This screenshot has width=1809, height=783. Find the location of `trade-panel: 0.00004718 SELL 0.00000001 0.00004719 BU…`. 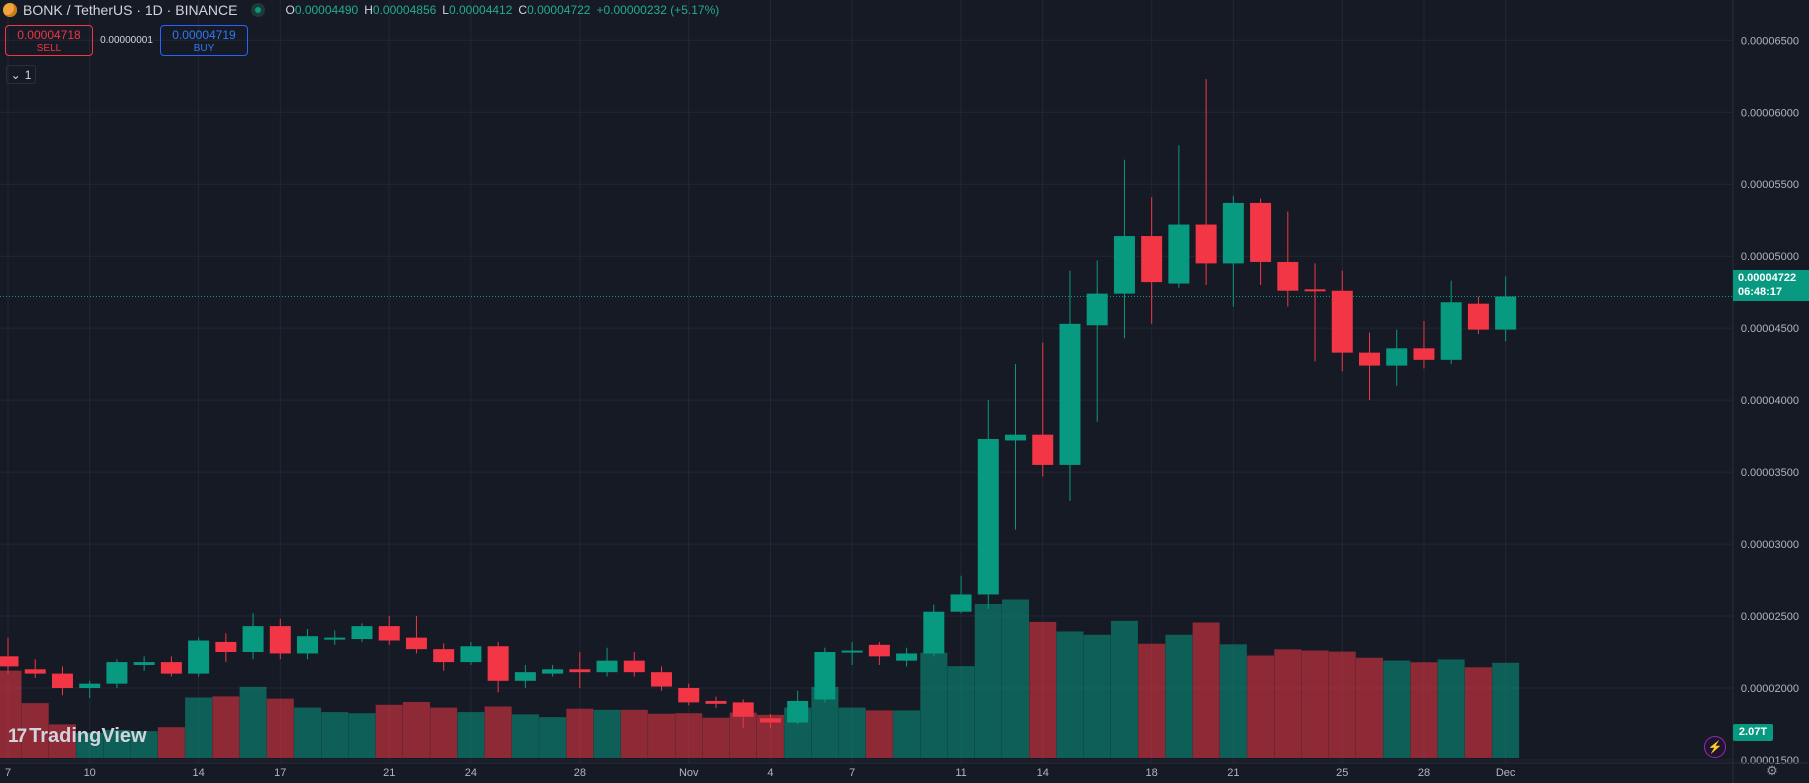

trade-panel: 0.00004718 SELL 0.00000001 0.00004719 BU… is located at coordinates (126, 40).